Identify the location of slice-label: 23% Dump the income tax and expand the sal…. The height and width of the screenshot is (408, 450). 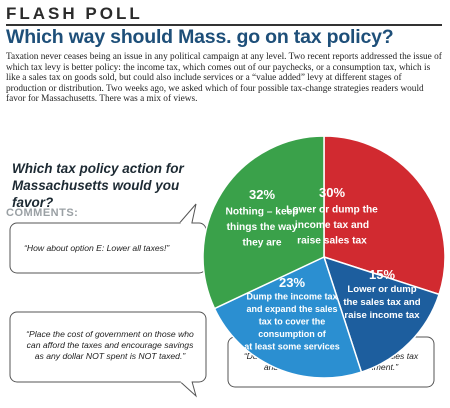
(292, 313).